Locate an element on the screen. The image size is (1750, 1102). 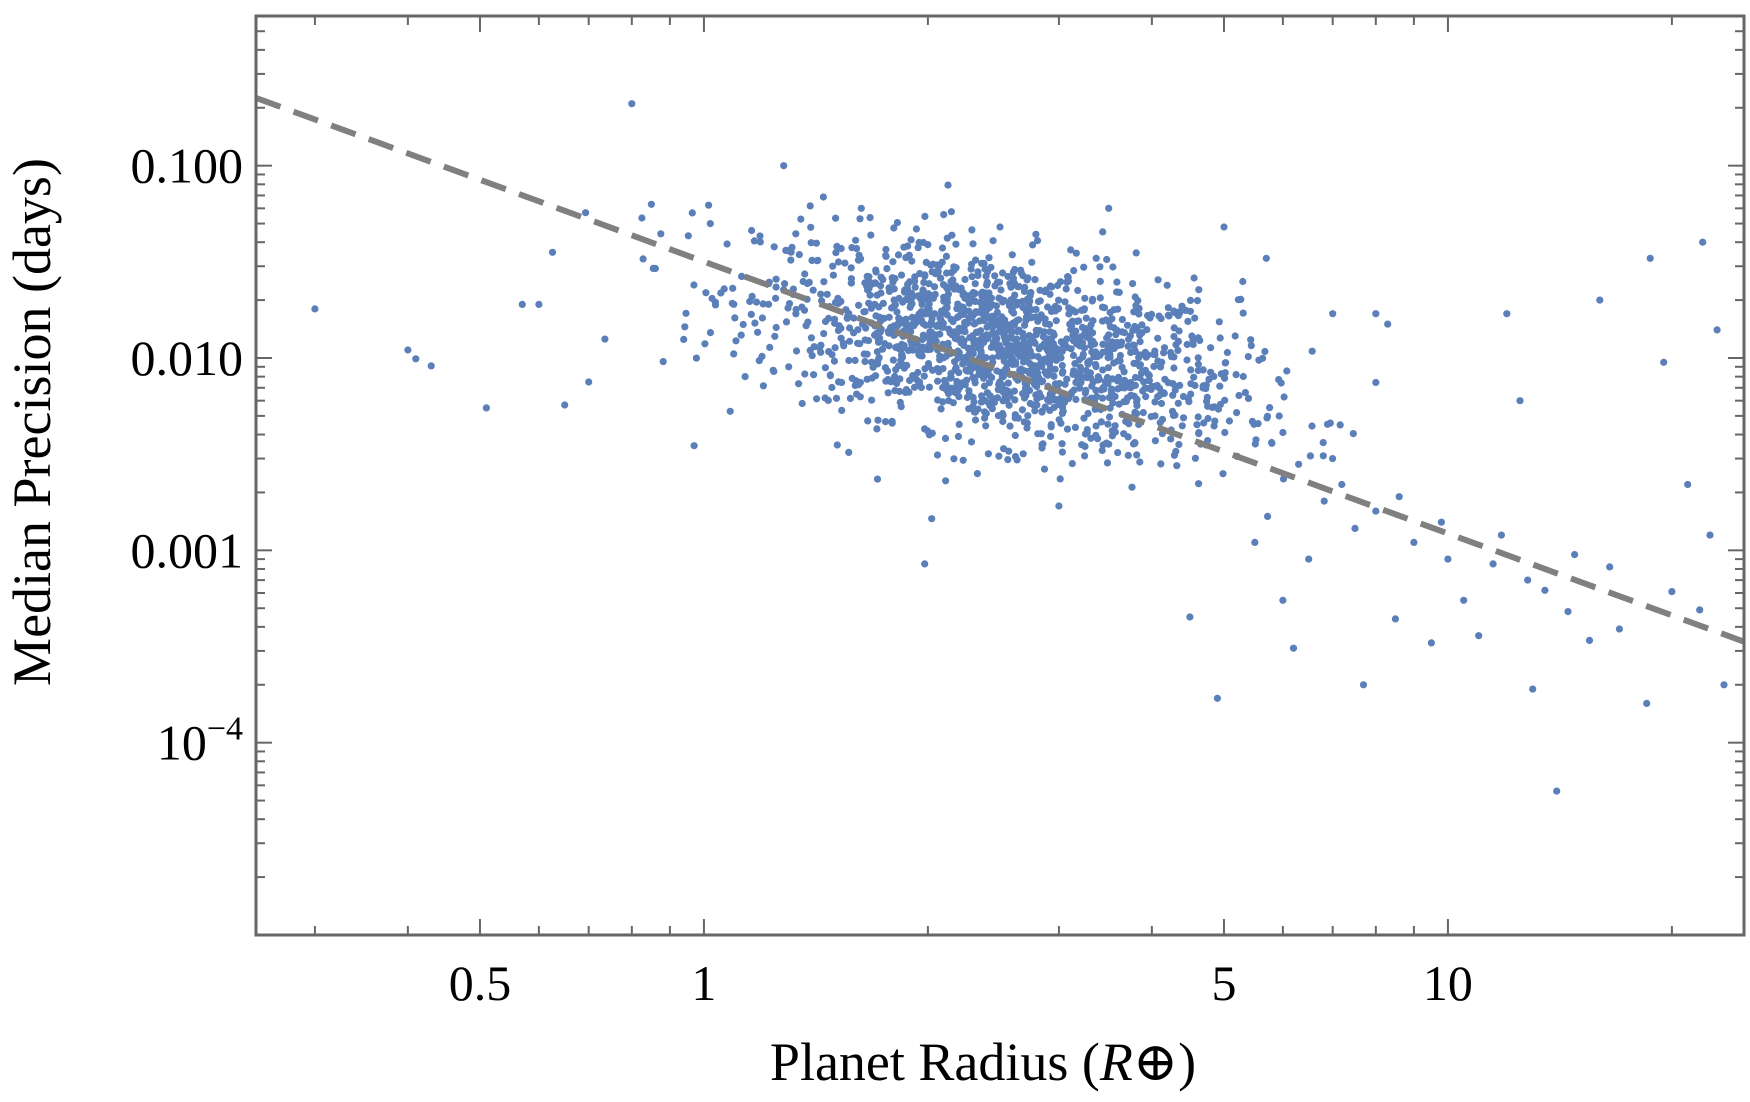
x-tick-label: 10 is located at coordinates (1448, 983).